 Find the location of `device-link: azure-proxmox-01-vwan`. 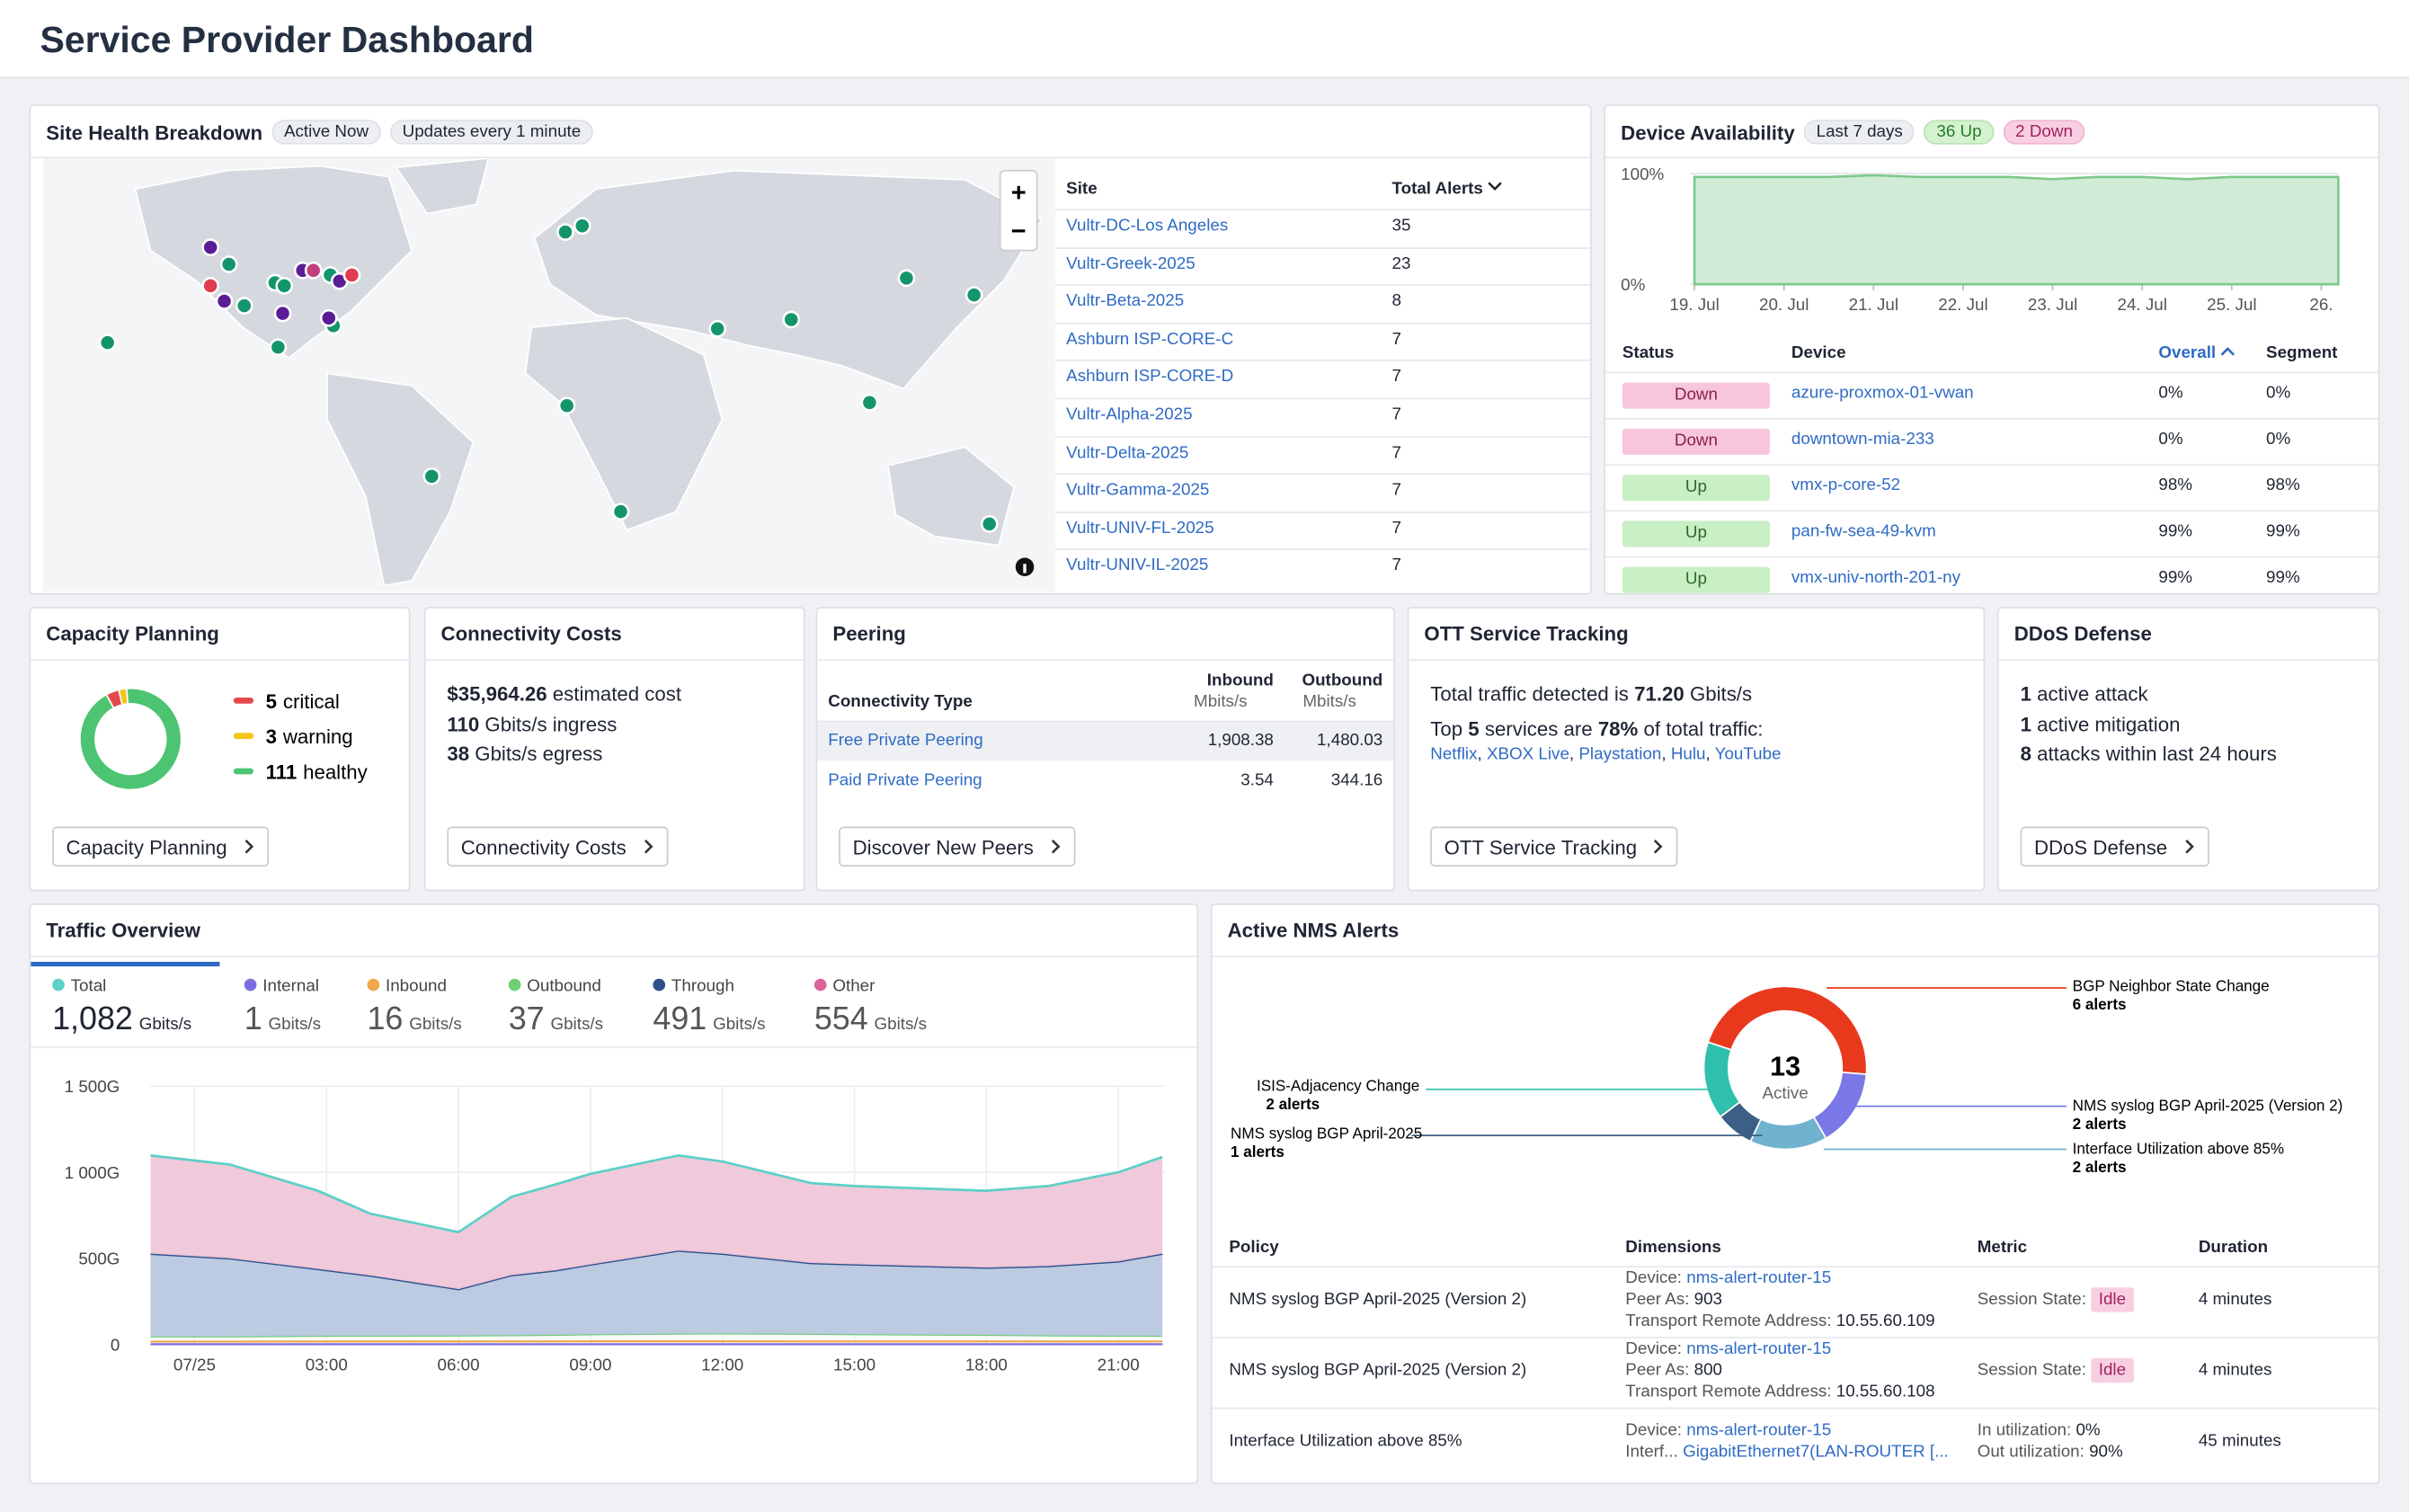

device-link: azure-proxmox-01-vwan is located at coordinates (1883, 393).